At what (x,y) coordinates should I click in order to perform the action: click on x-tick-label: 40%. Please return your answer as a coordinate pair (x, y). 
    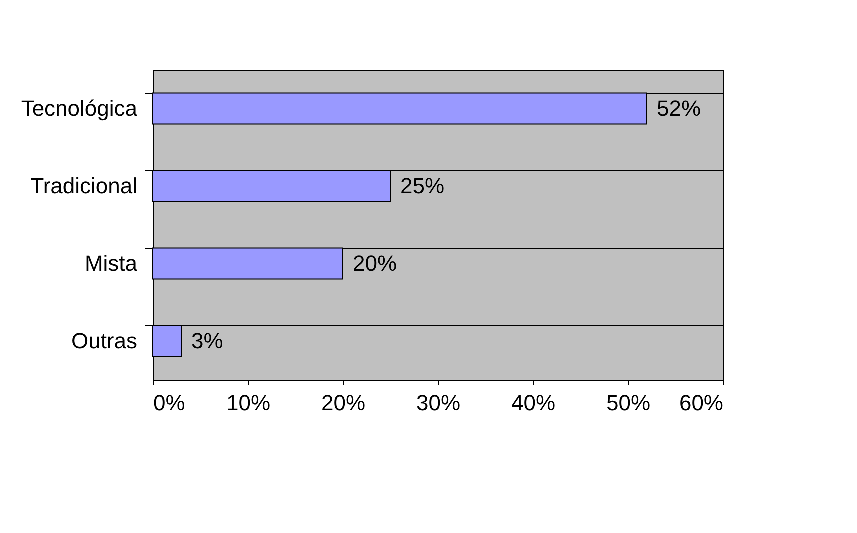
    Looking at the image, I should click on (533, 403).